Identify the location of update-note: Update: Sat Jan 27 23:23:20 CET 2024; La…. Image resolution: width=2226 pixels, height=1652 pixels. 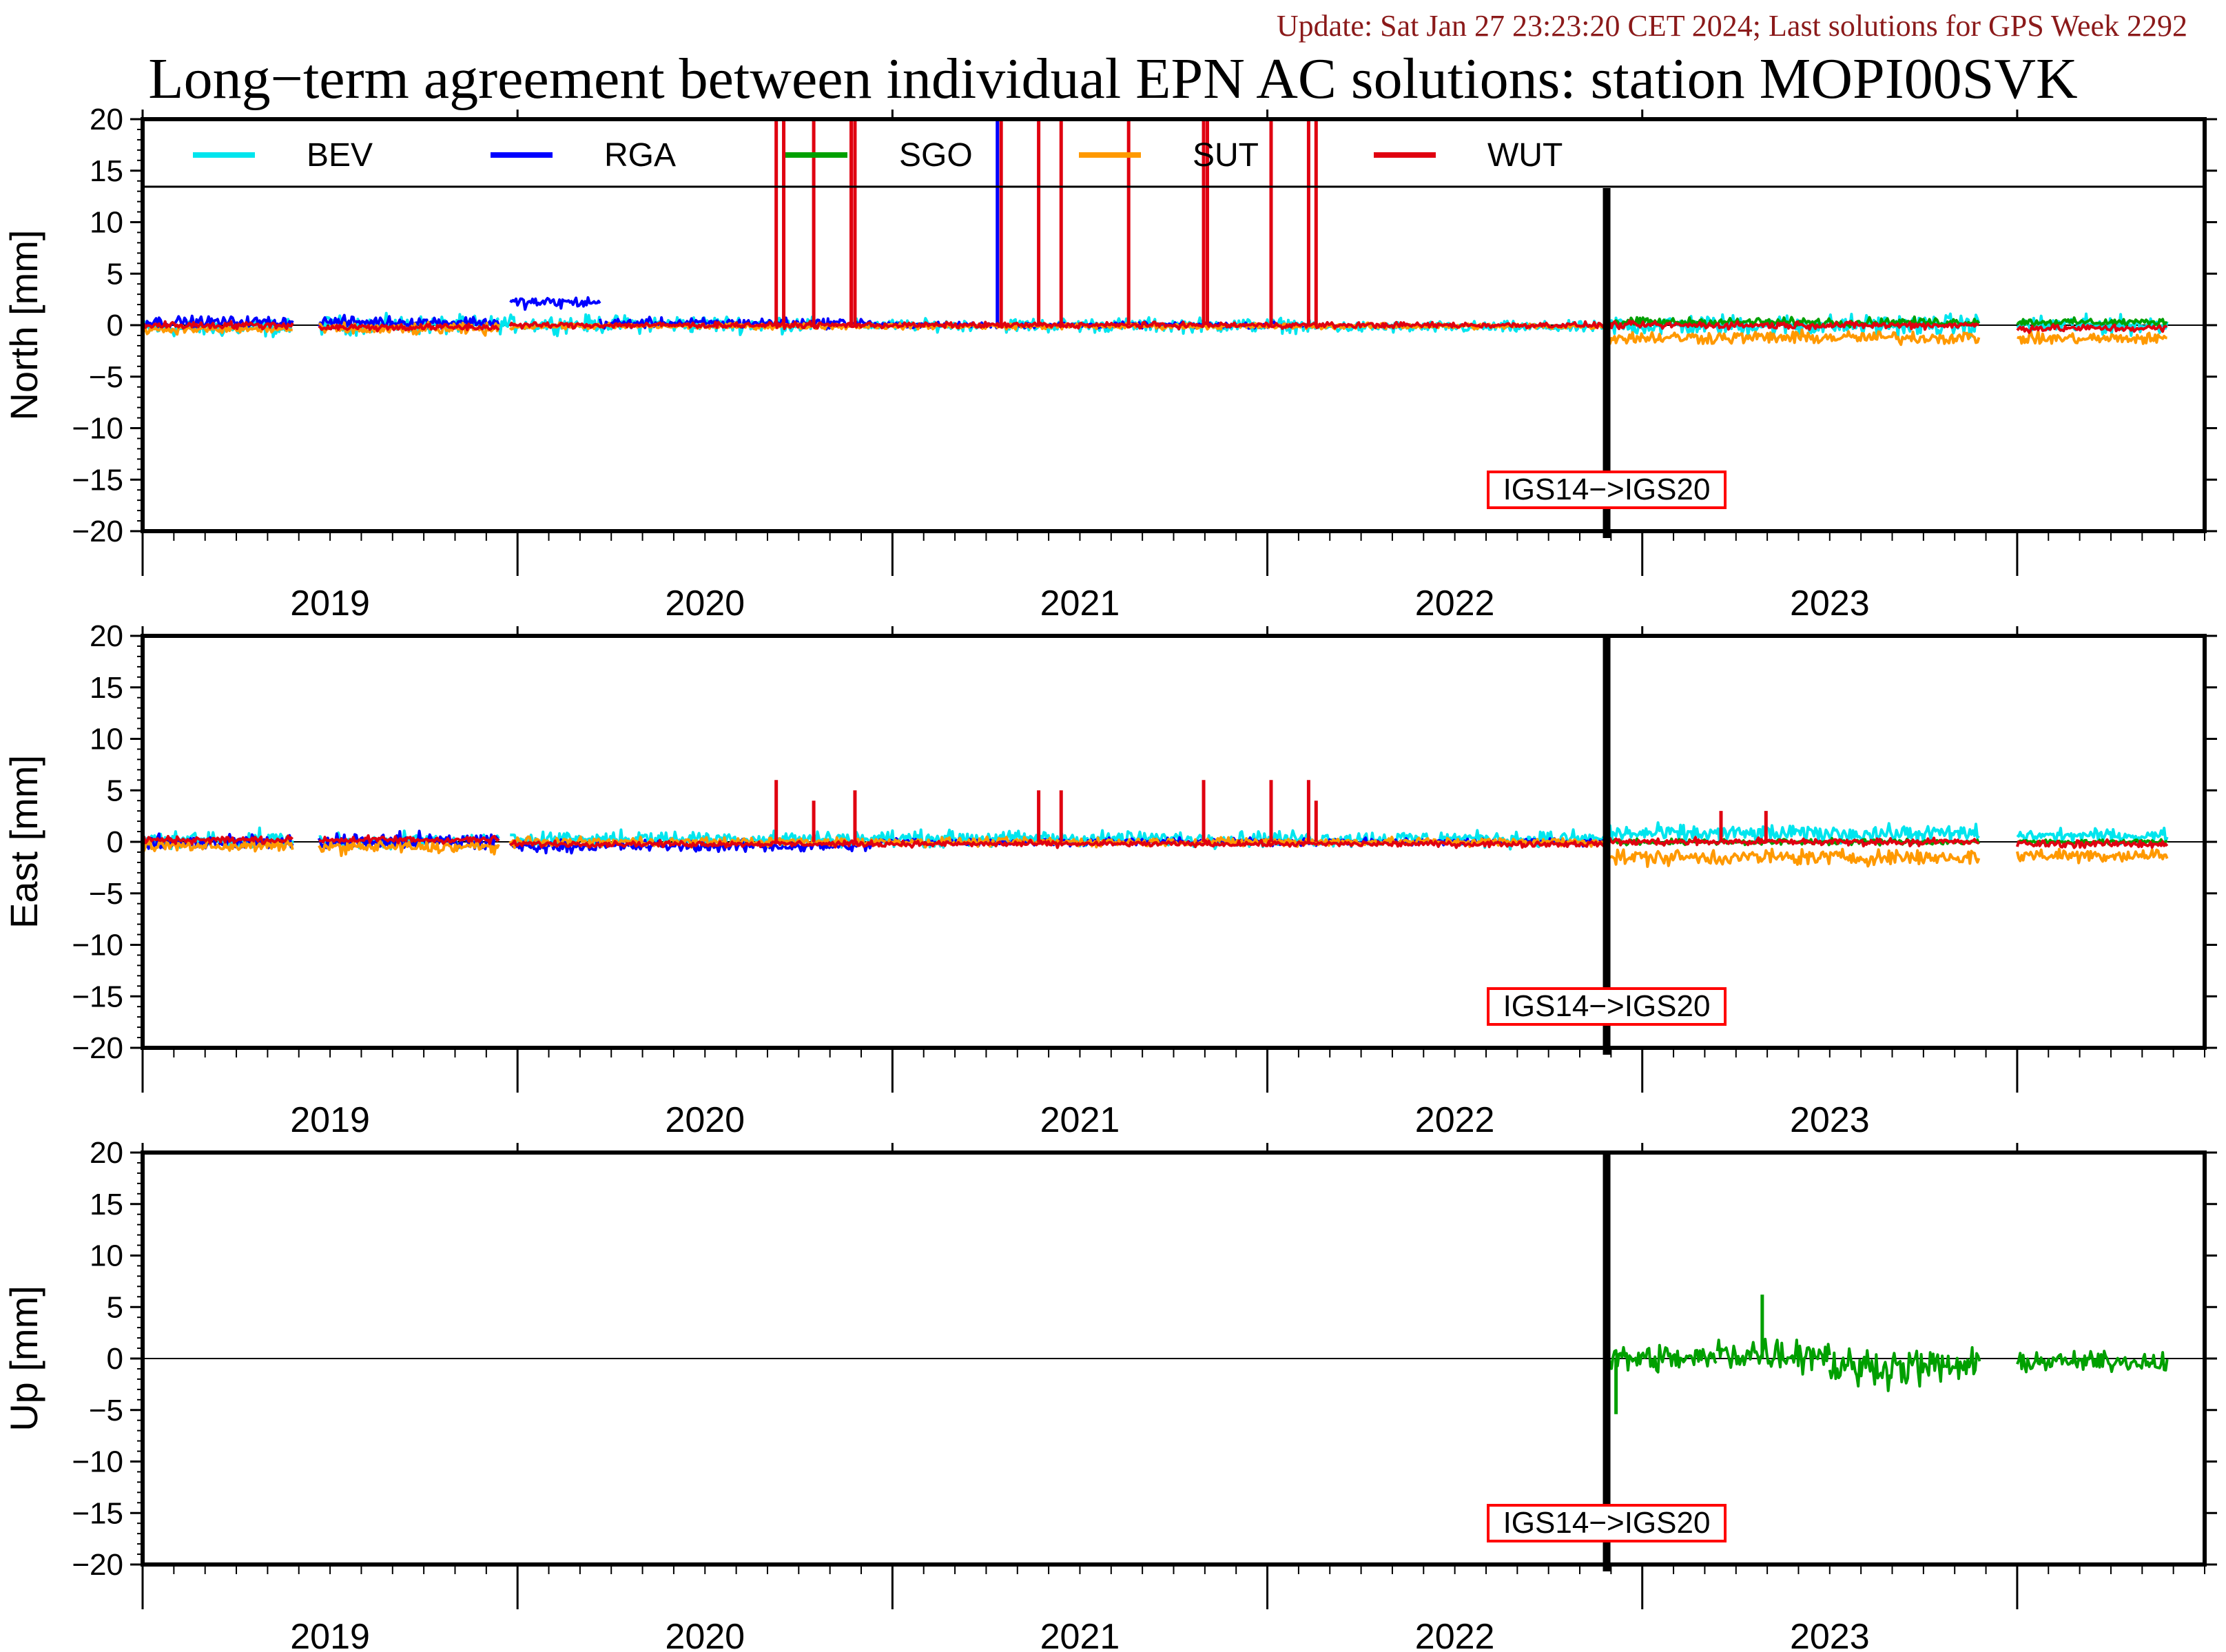
(1731, 26).